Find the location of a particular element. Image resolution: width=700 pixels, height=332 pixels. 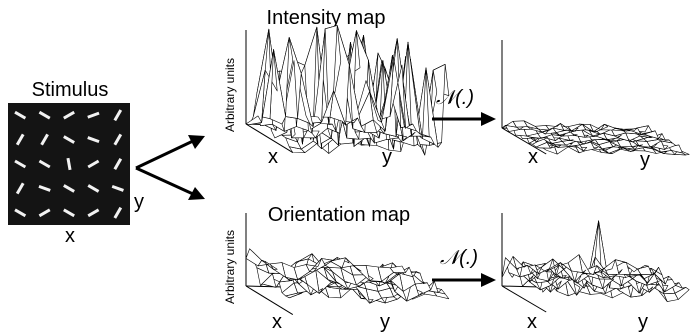

orientation-normalized-x-label: x is located at coordinates (532, 321).